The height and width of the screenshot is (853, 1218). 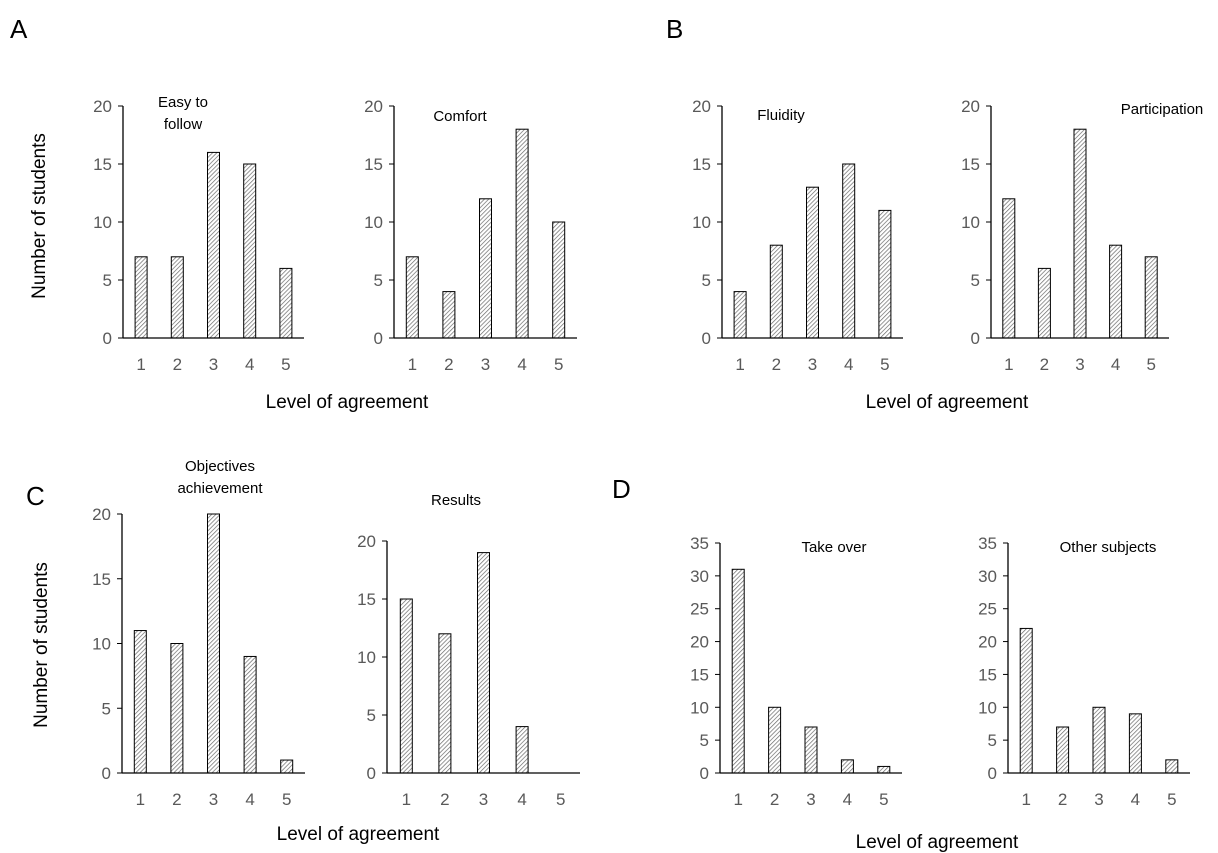 What do you see at coordinates (987, 543) in the screenshot?
I see `y-tick-label: 35` at bounding box center [987, 543].